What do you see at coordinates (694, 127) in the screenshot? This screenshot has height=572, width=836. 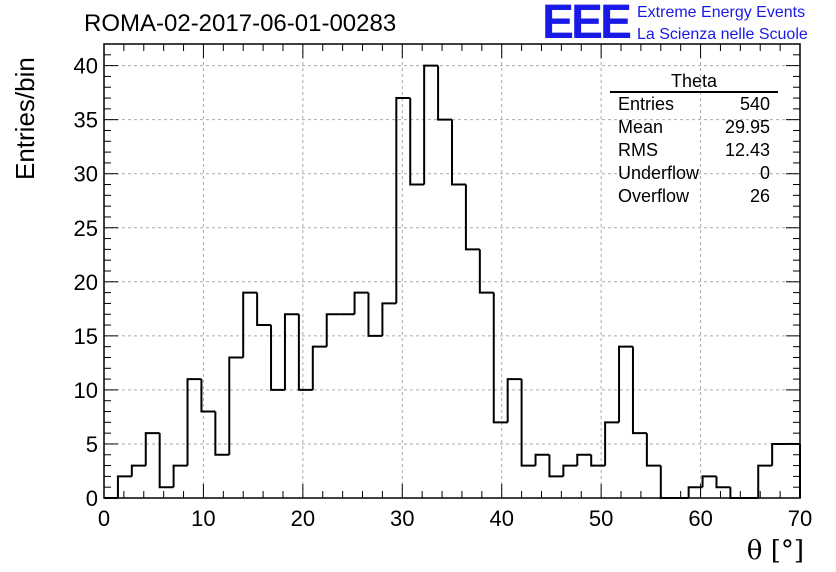 I see `stats-row: Mean 29.95` at bounding box center [694, 127].